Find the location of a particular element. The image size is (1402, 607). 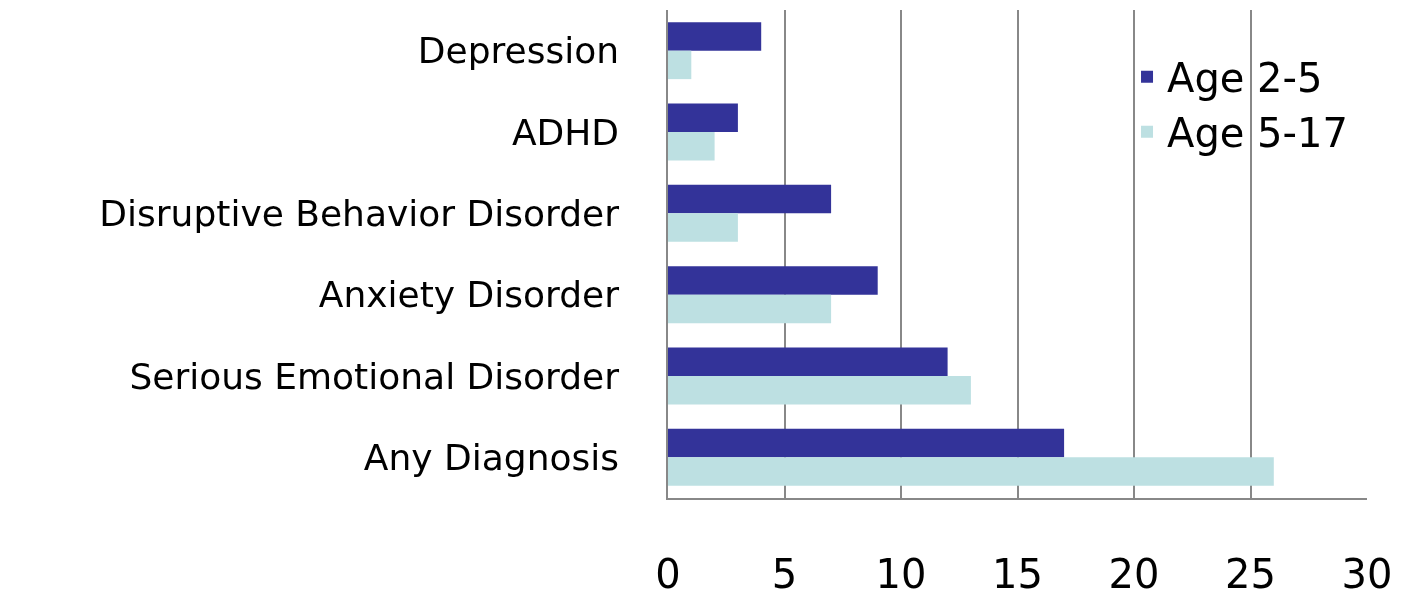

y-tick-label: Depression is located at coordinates (518, 51).